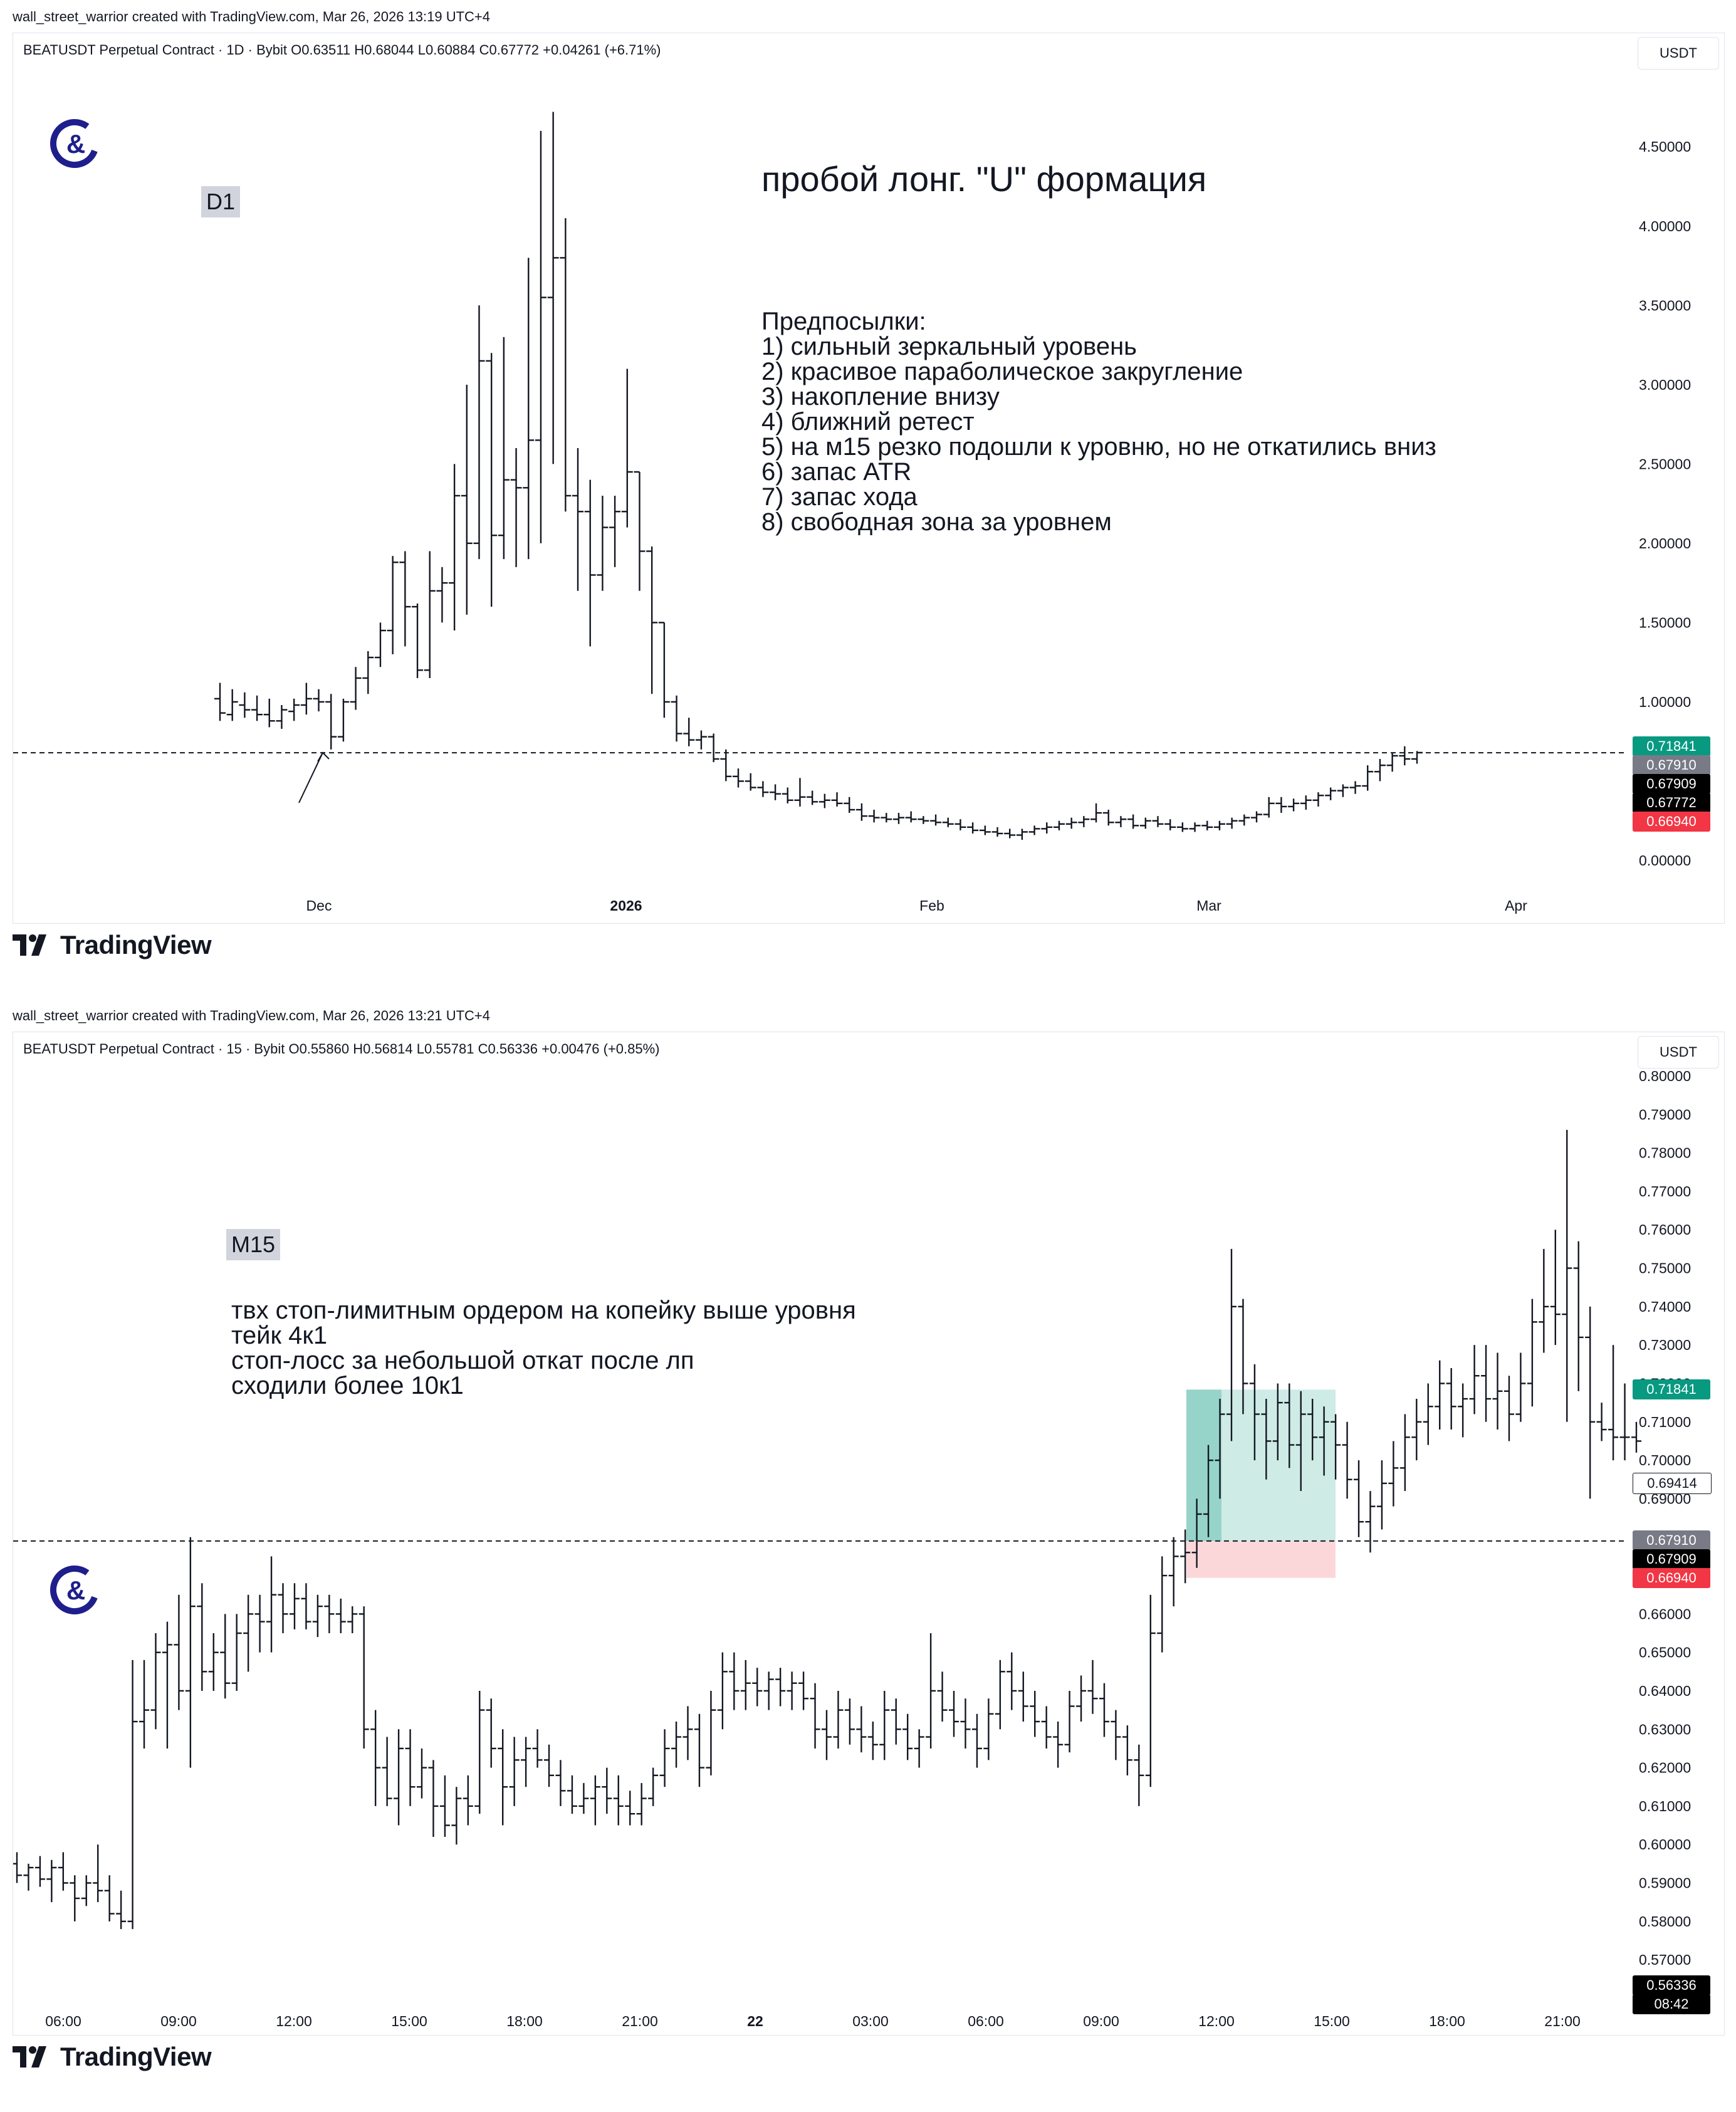  What do you see at coordinates (74, 1590) in the screenshot?
I see `author-logo-icon: &` at bounding box center [74, 1590].